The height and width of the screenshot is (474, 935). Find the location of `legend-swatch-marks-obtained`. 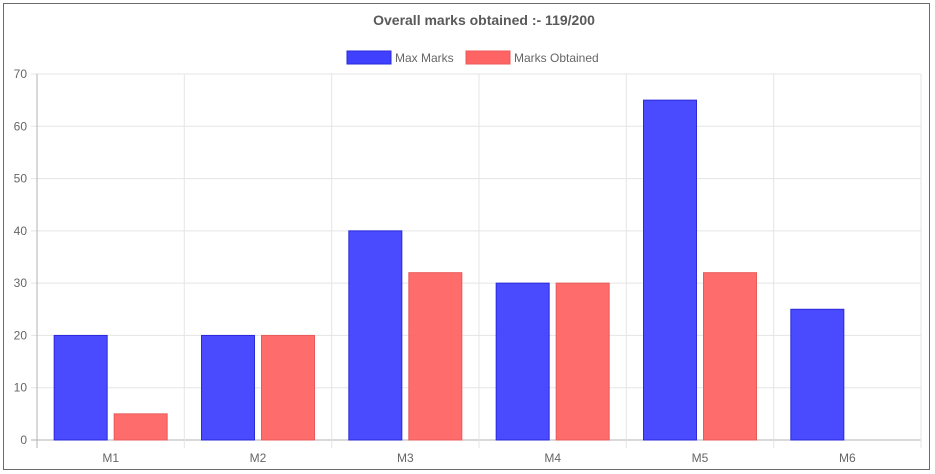

legend-swatch-marks-obtained is located at coordinates (488, 57).